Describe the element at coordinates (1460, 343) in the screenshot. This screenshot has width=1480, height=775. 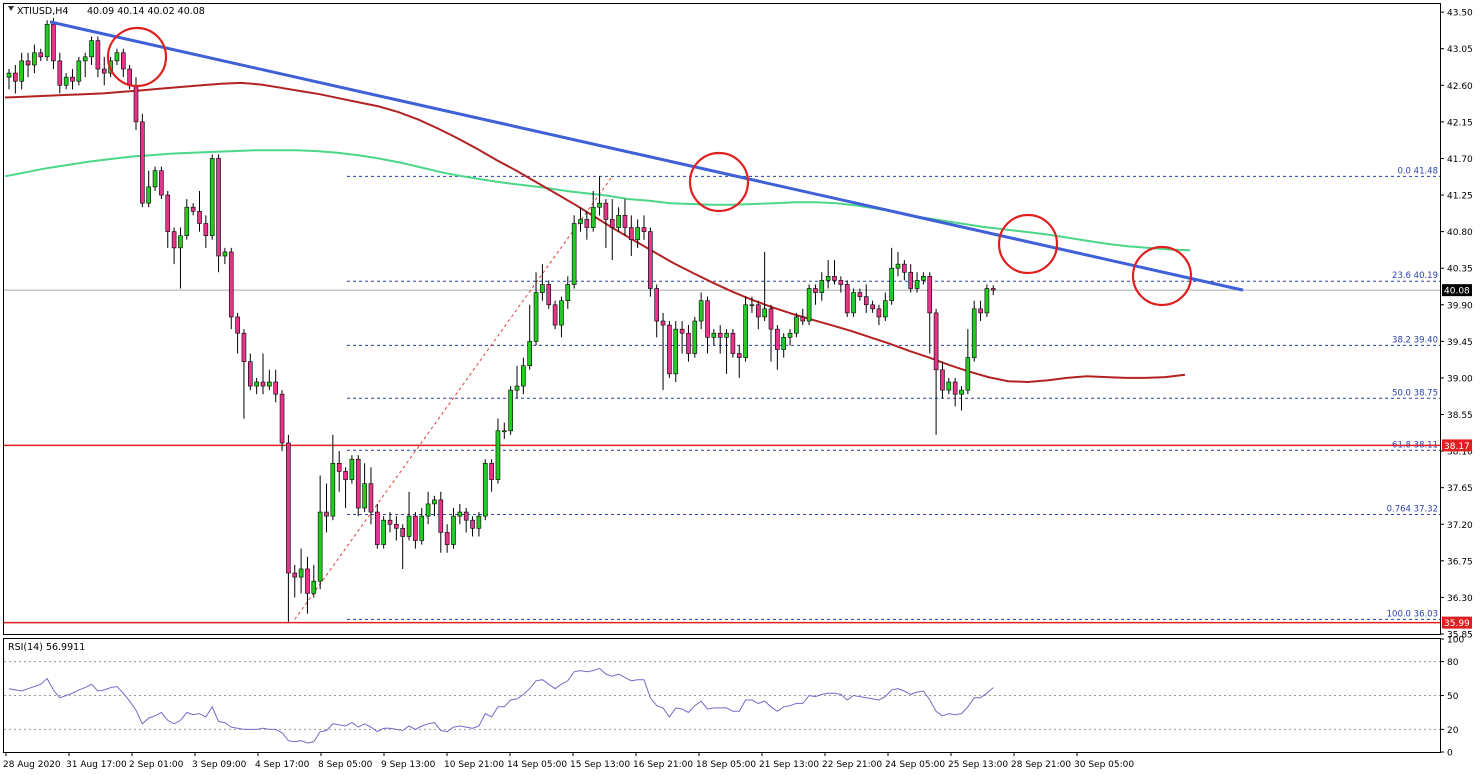
I see `price-tick-label: 39.45` at that location.